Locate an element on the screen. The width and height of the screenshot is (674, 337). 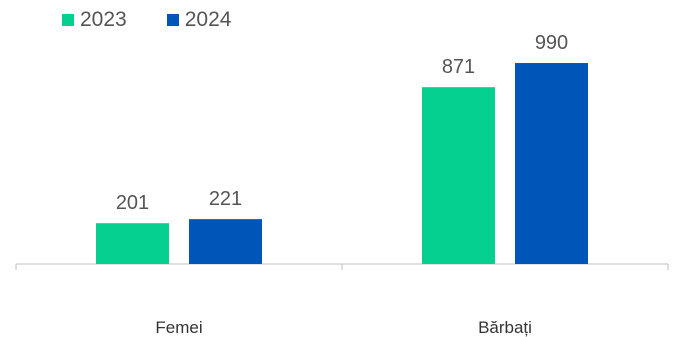
data-label-2023-1: 871 is located at coordinates (458, 67).